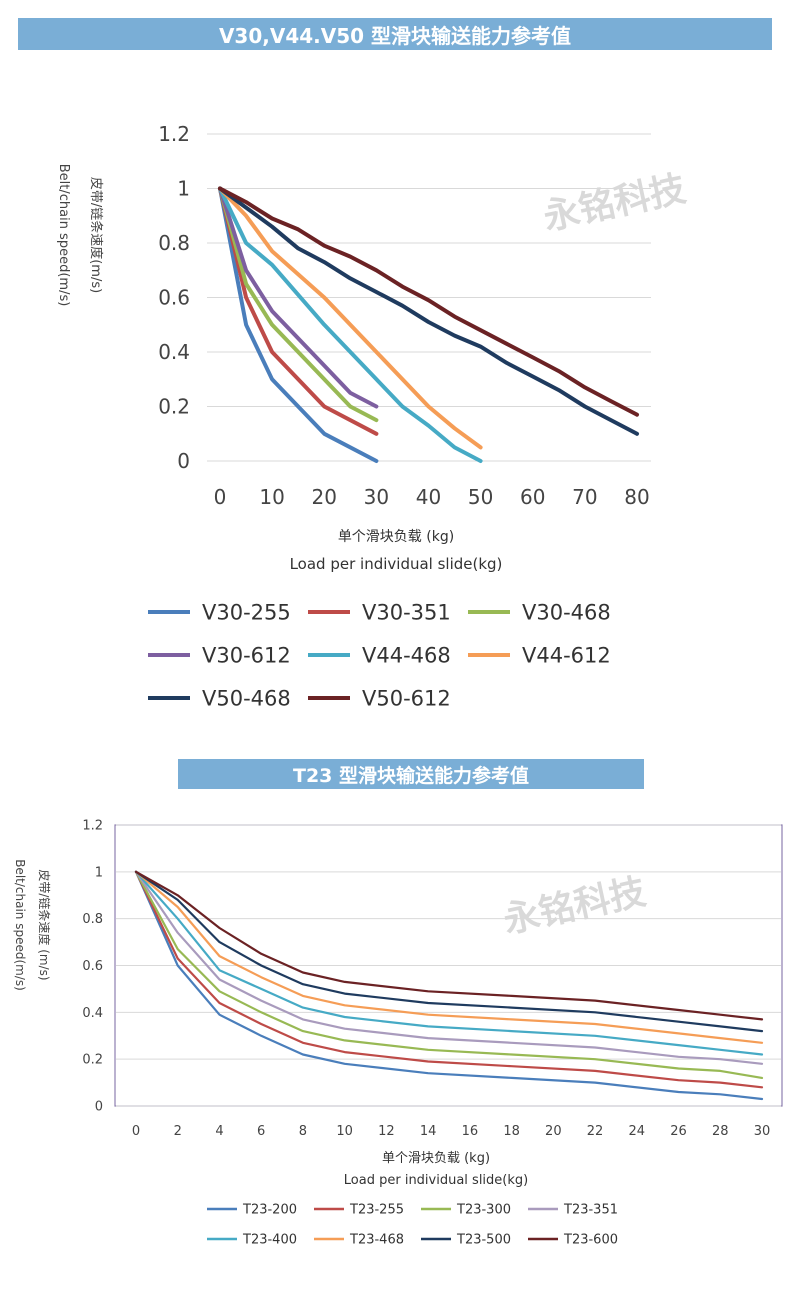 The width and height of the screenshot is (790, 1305). What do you see at coordinates (99, 872) in the screenshot?
I see `chart2-ytick-label: 1` at bounding box center [99, 872].